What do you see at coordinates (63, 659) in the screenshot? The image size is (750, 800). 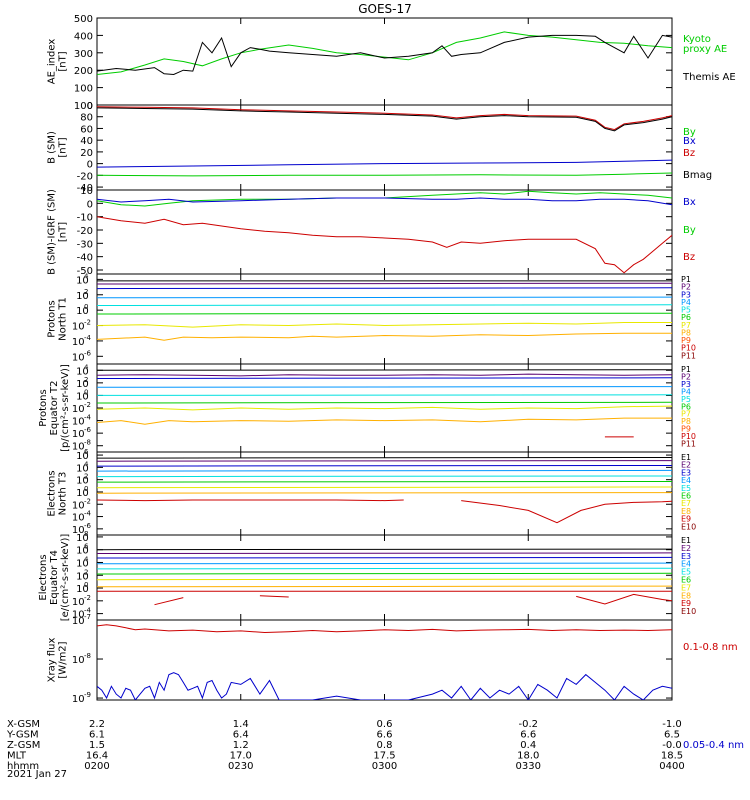 I see `y-axis-title: [W/m2]` at bounding box center [63, 659].